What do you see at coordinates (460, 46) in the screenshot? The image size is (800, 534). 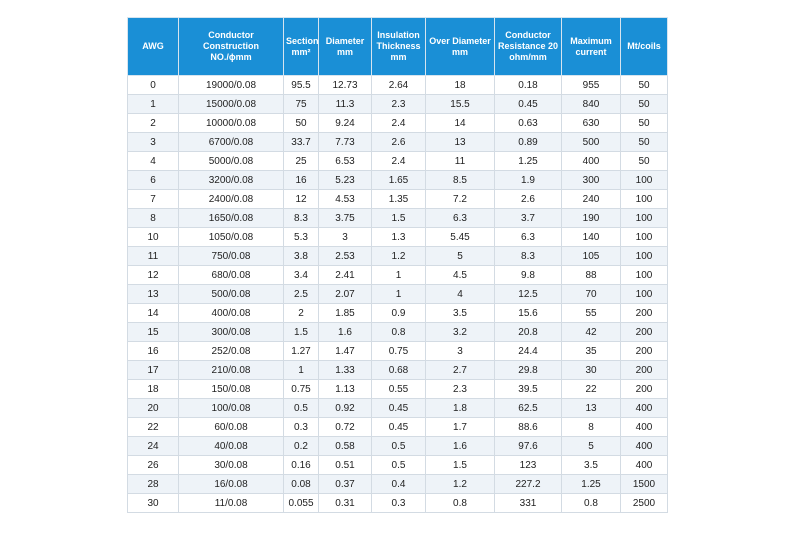 I see `header-cell: Over Diameter mm` at bounding box center [460, 46].